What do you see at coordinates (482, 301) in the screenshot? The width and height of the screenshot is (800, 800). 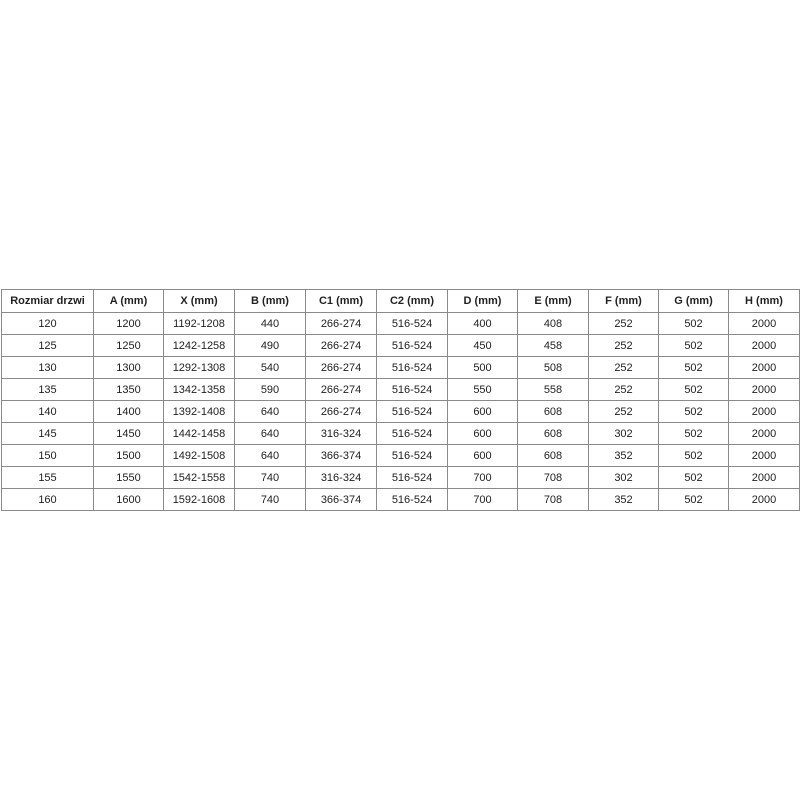 I see `column-header: D (mm)` at bounding box center [482, 301].